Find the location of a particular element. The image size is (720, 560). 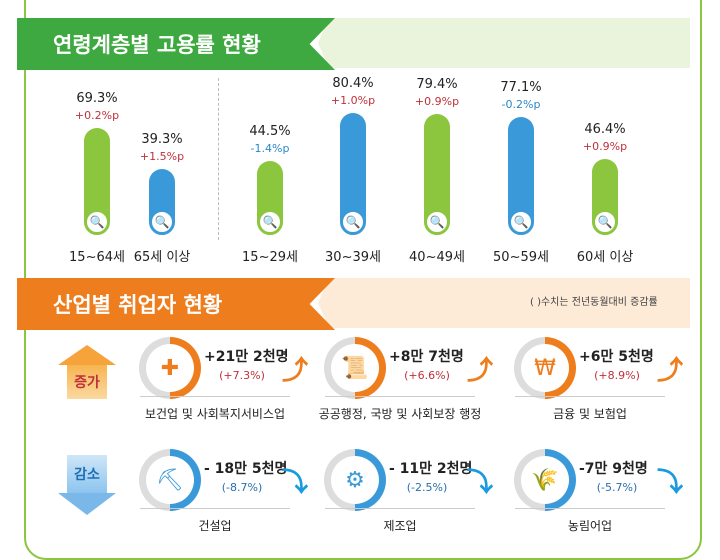

age-label: 60세 이상 is located at coordinates (605, 257).